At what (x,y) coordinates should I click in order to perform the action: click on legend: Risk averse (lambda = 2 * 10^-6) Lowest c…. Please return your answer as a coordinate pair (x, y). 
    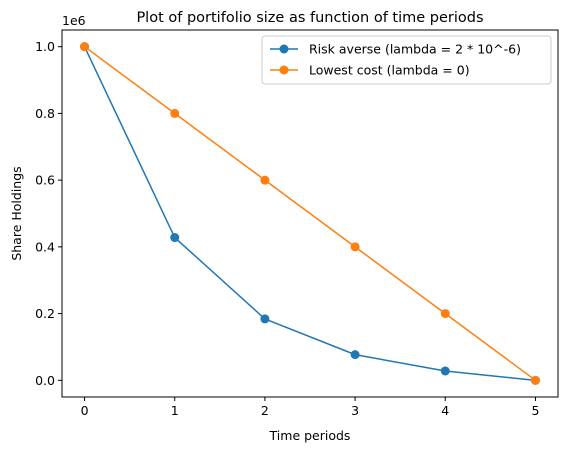
    Looking at the image, I should click on (406, 60).